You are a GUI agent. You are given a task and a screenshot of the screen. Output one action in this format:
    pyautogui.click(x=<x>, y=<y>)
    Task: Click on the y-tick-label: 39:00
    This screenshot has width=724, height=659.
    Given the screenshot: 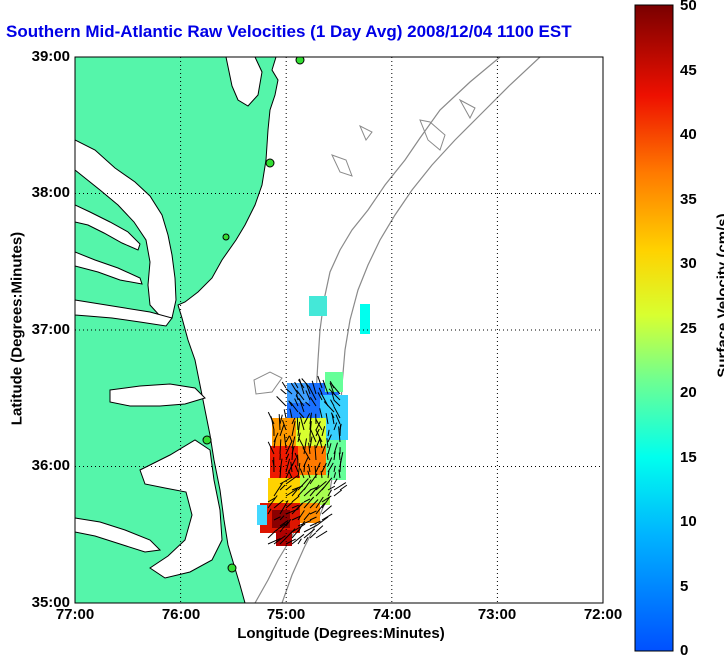 What is the action you would take?
    pyautogui.click(x=50, y=56)
    